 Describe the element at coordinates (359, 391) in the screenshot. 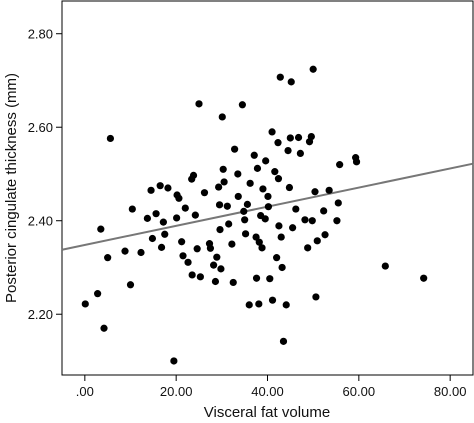

I see `x-tick-label: 60.00` at that location.